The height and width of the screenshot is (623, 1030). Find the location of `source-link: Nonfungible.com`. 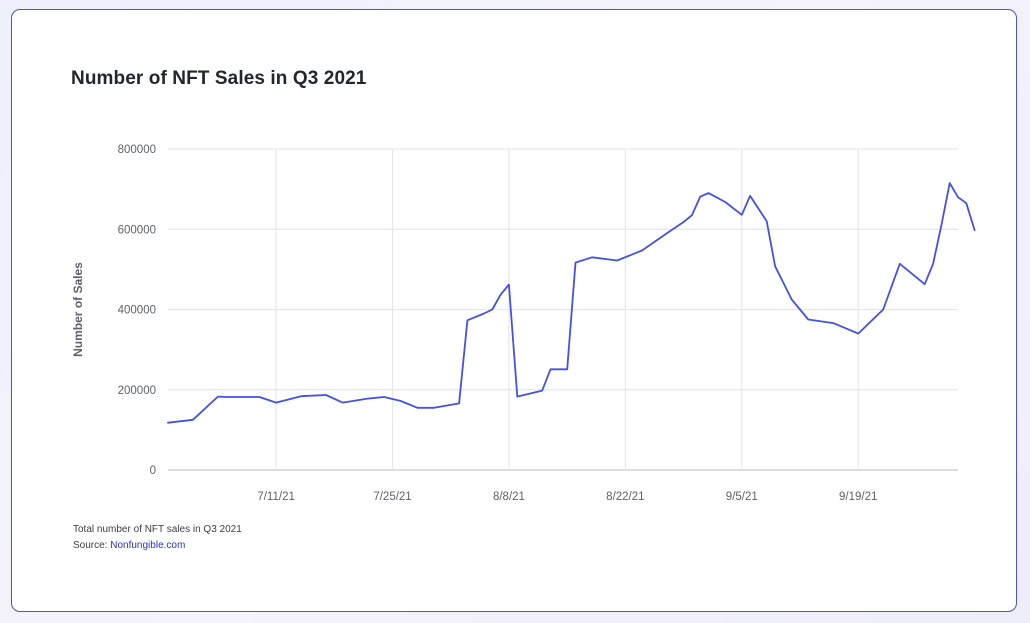

source-link: Nonfungible.com is located at coordinates (148, 545).